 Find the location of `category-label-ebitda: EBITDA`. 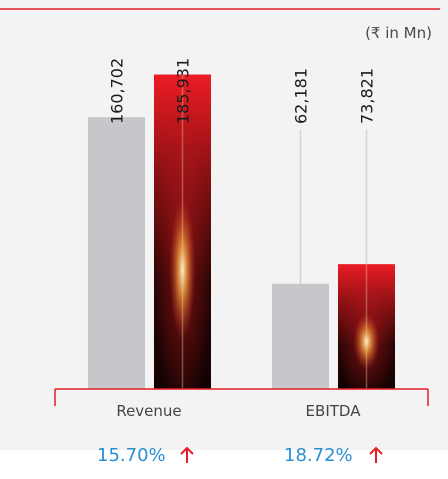

category-label-ebitda: EBITDA is located at coordinates (334, 411).